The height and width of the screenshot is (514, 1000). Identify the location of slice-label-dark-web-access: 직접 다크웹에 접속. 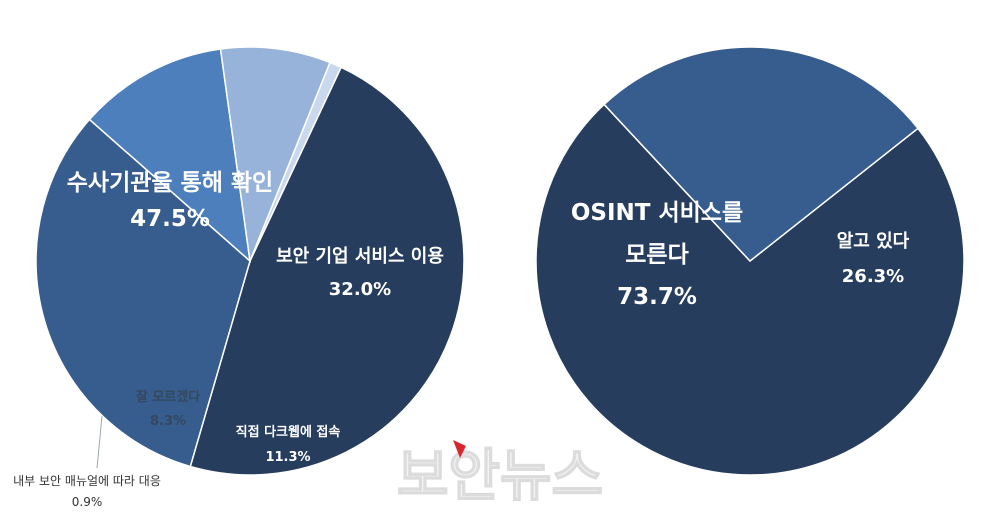
(288, 432).